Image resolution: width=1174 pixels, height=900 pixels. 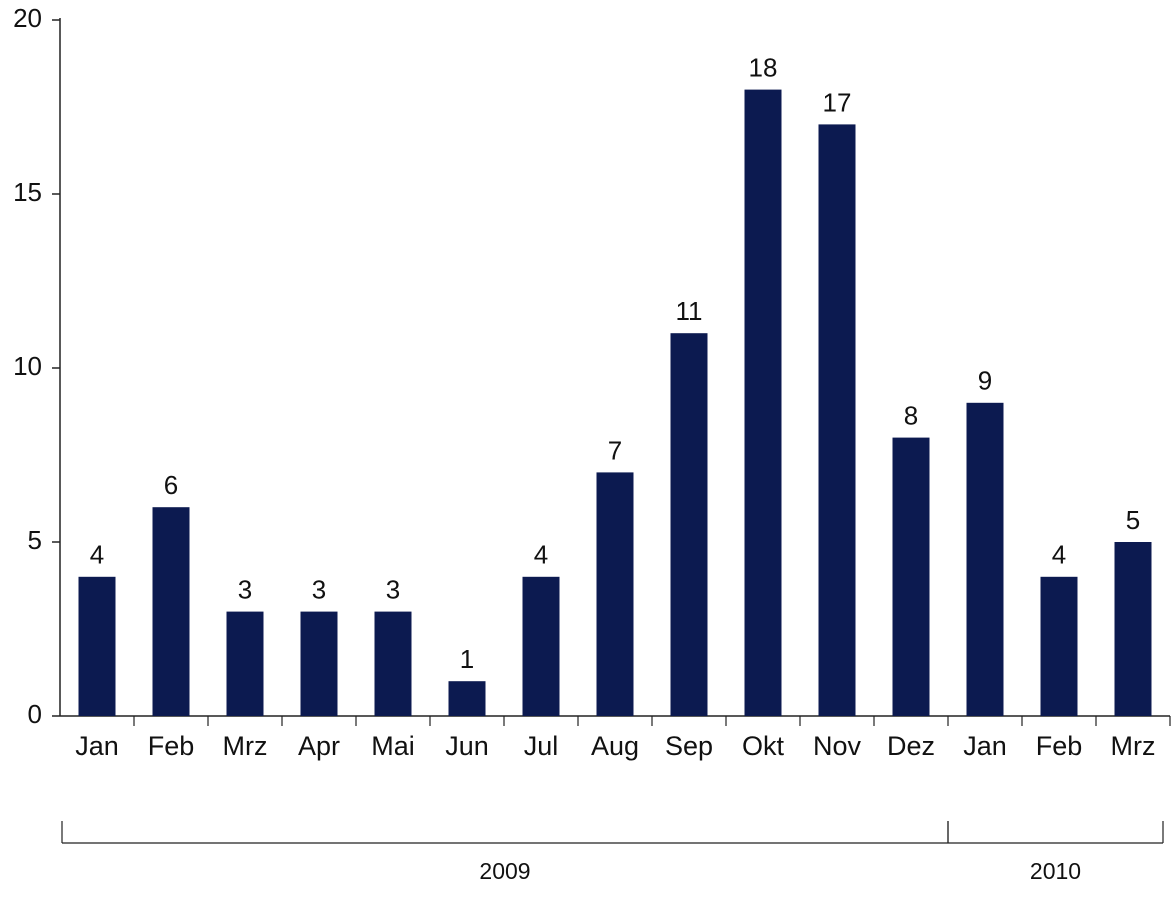 What do you see at coordinates (911, 746) in the screenshot?
I see `x-tick-label: Dez` at bounding box center [911, 746].